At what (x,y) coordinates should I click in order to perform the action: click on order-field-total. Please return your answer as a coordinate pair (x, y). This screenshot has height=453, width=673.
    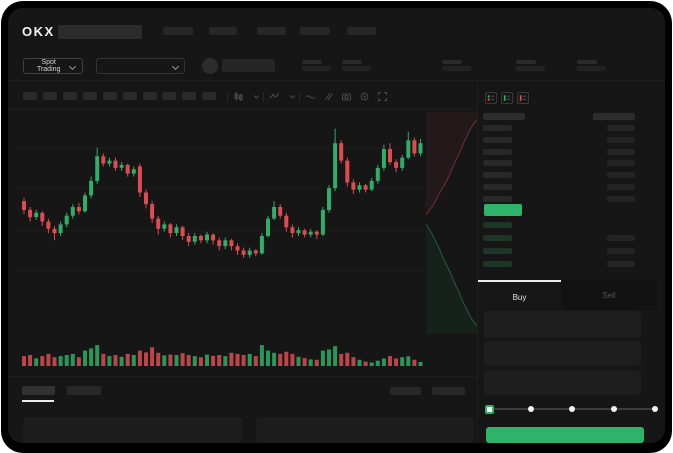
    Looking at the image, I should click on (562, 382).